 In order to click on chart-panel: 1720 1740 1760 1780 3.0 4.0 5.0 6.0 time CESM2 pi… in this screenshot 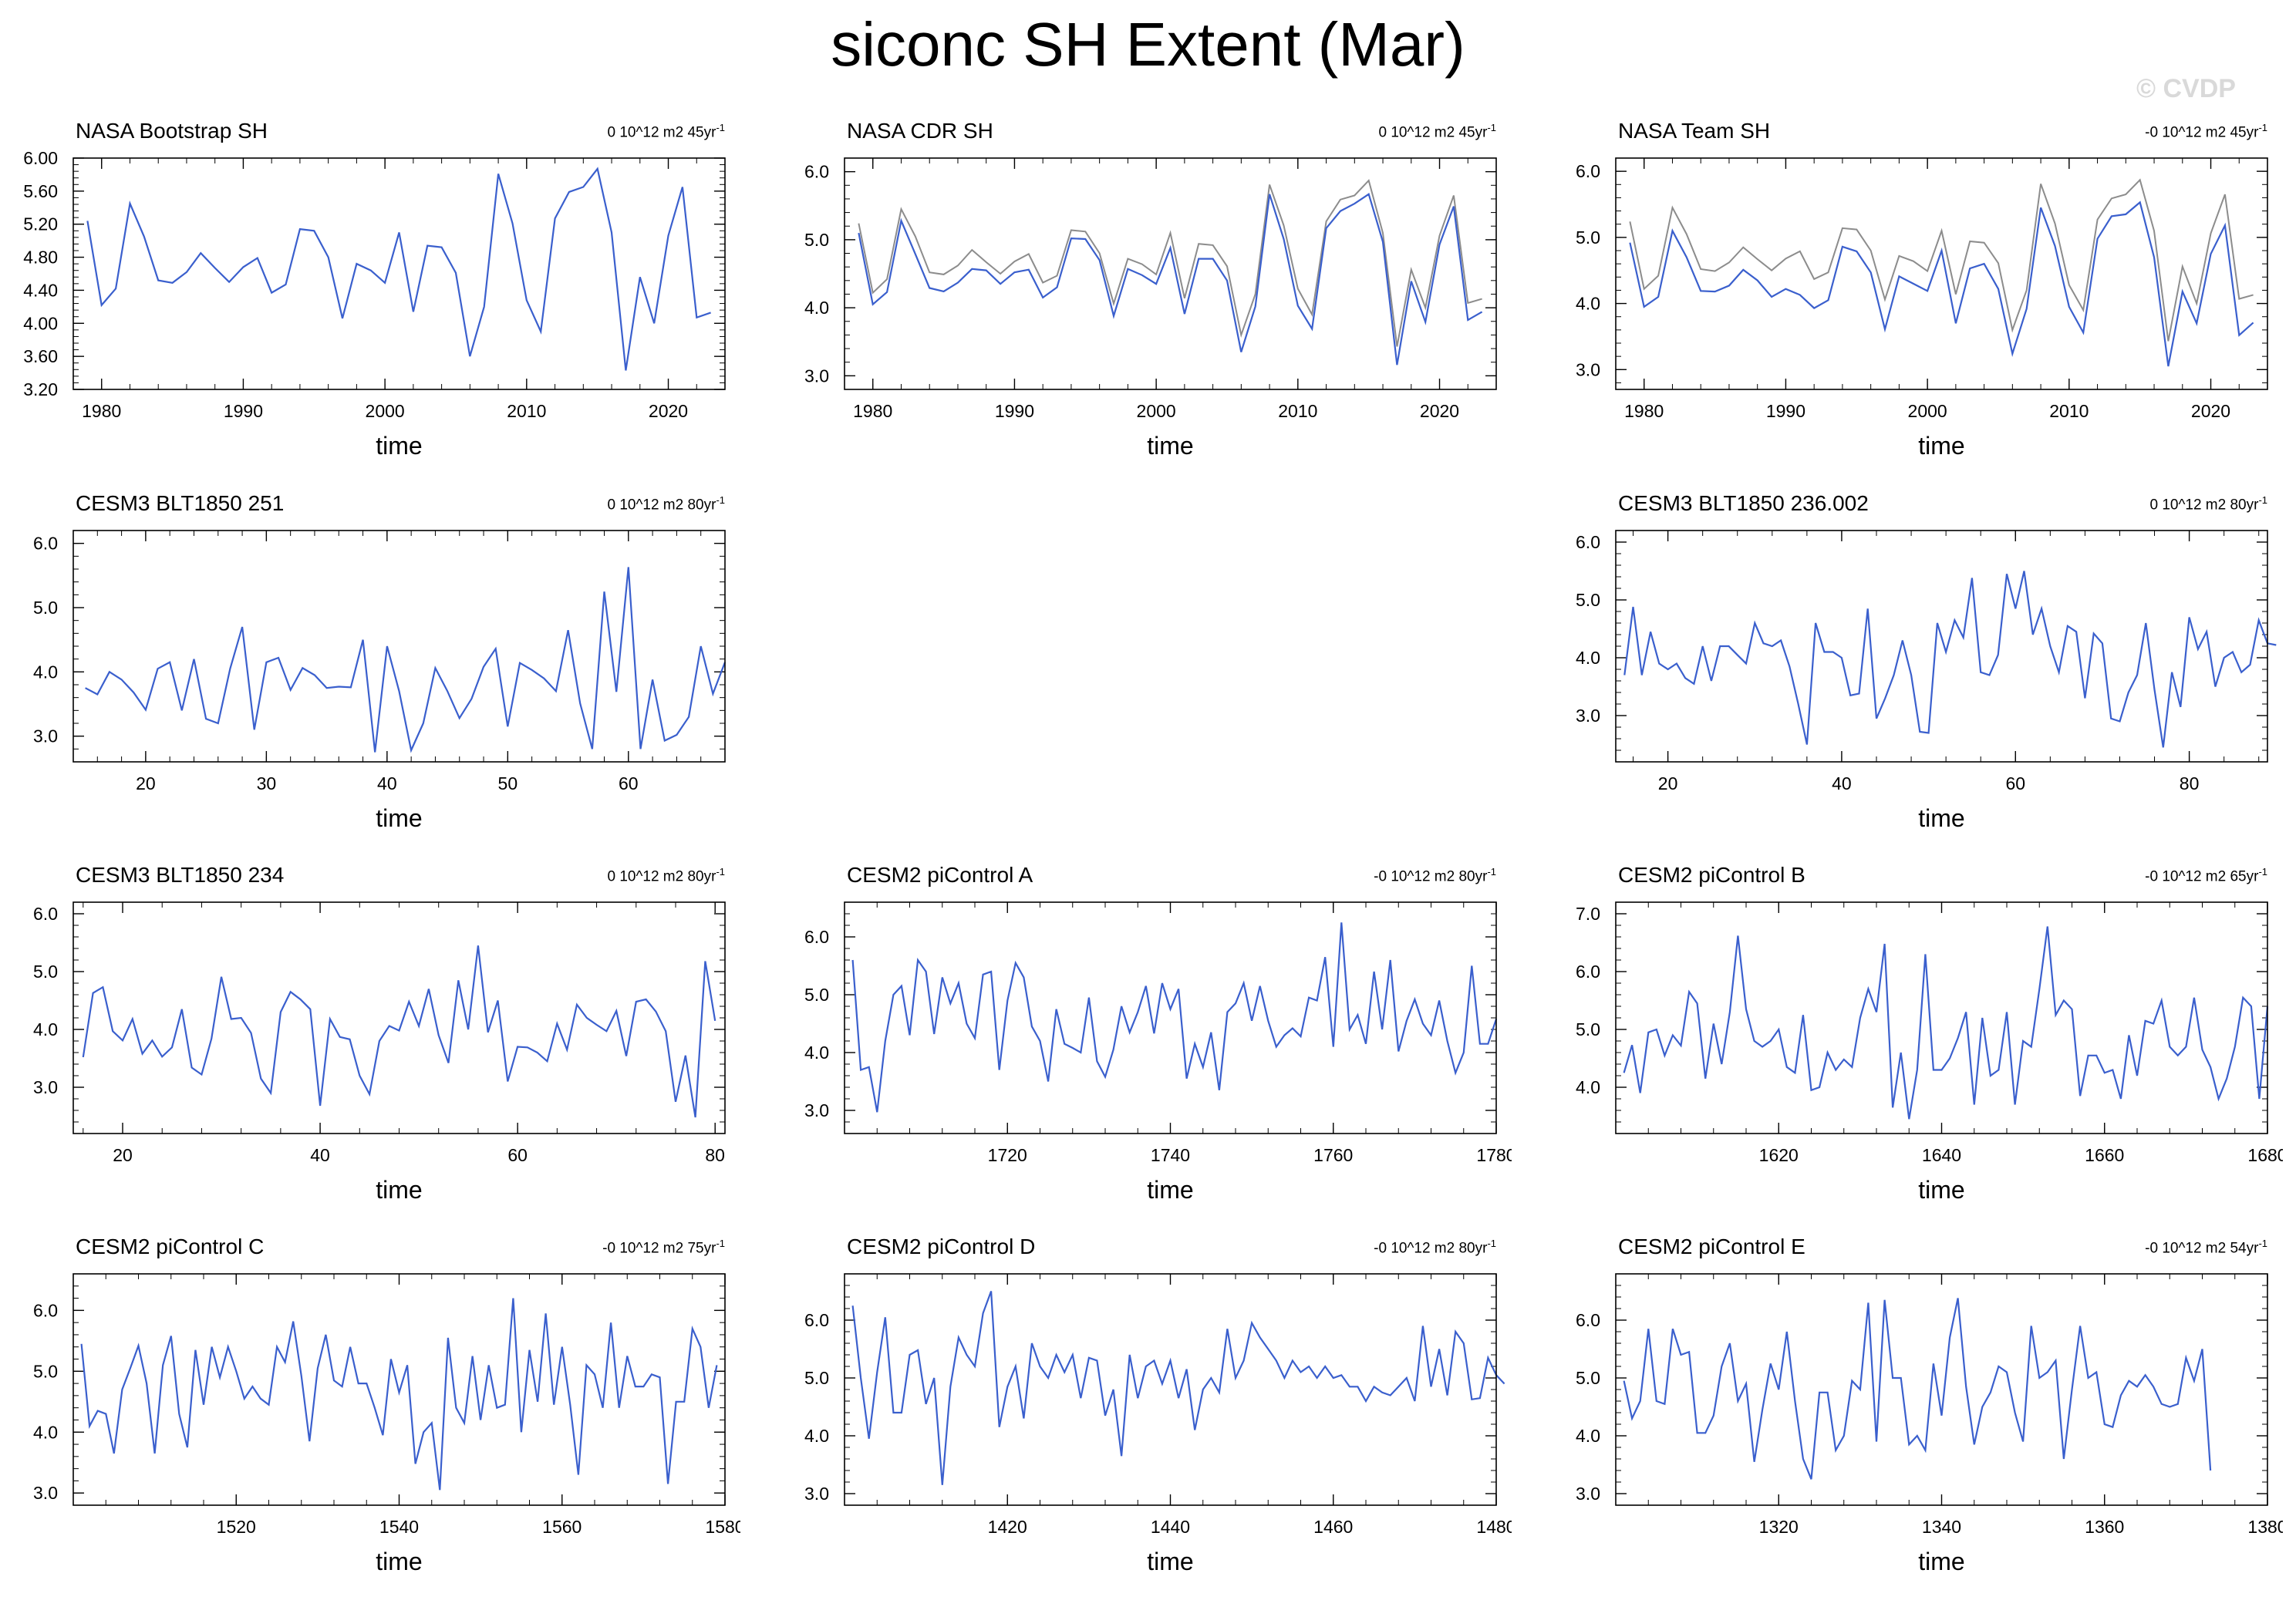, I will do `click(1141, 1041)`.